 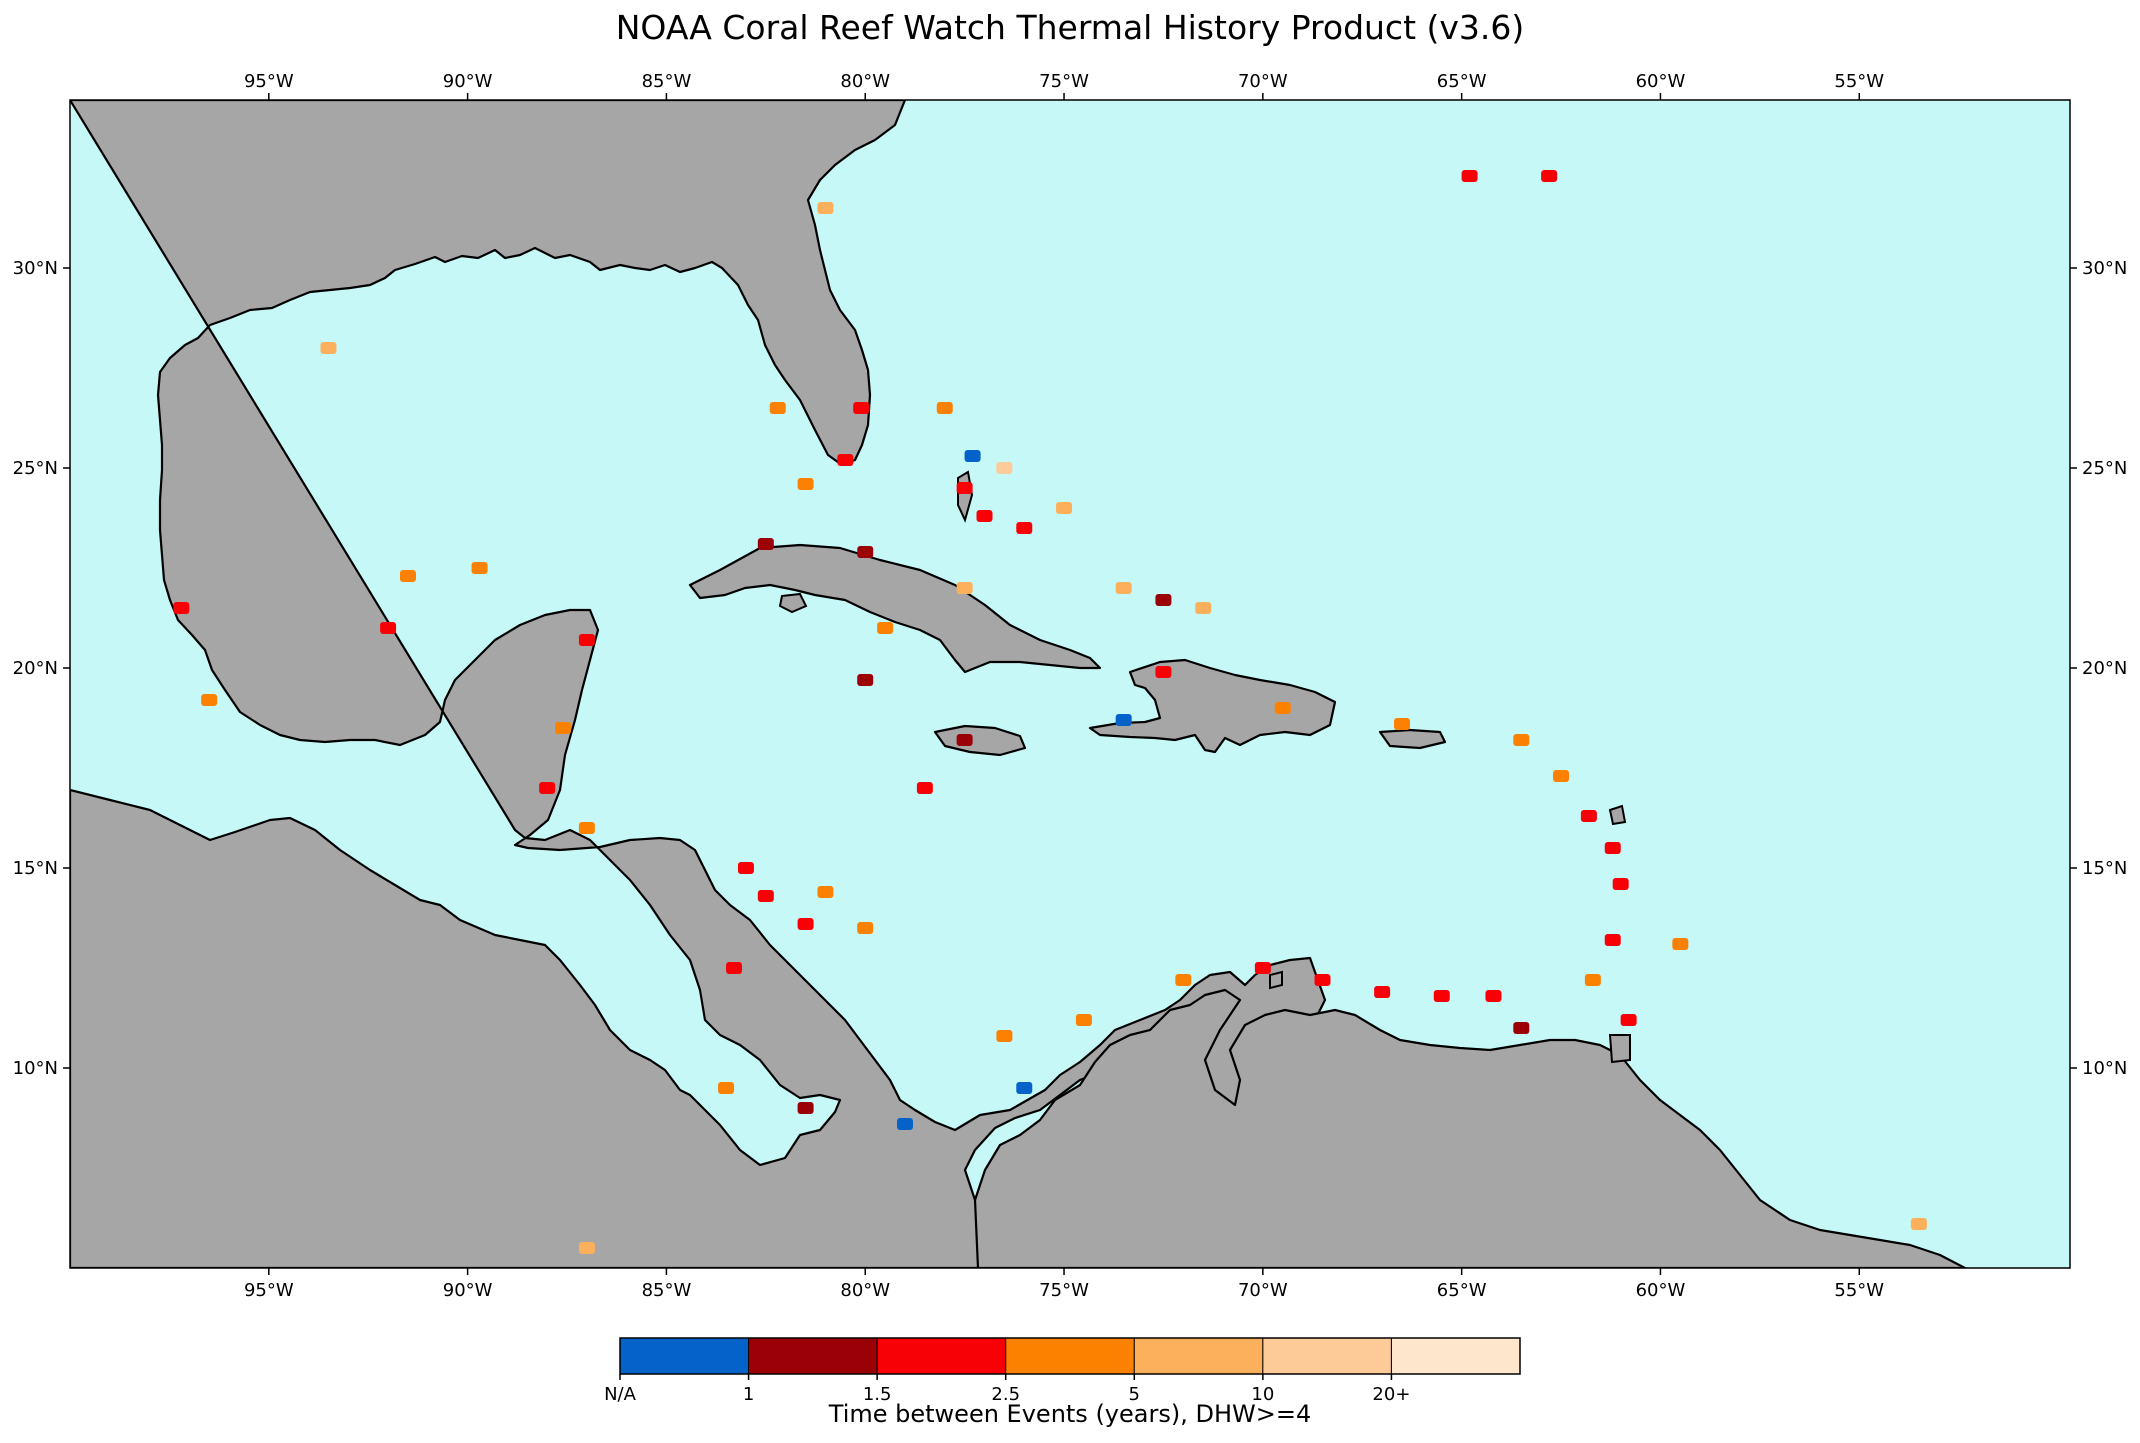 I want to click on south-america-landmass, so click(x=1470, y=1128).